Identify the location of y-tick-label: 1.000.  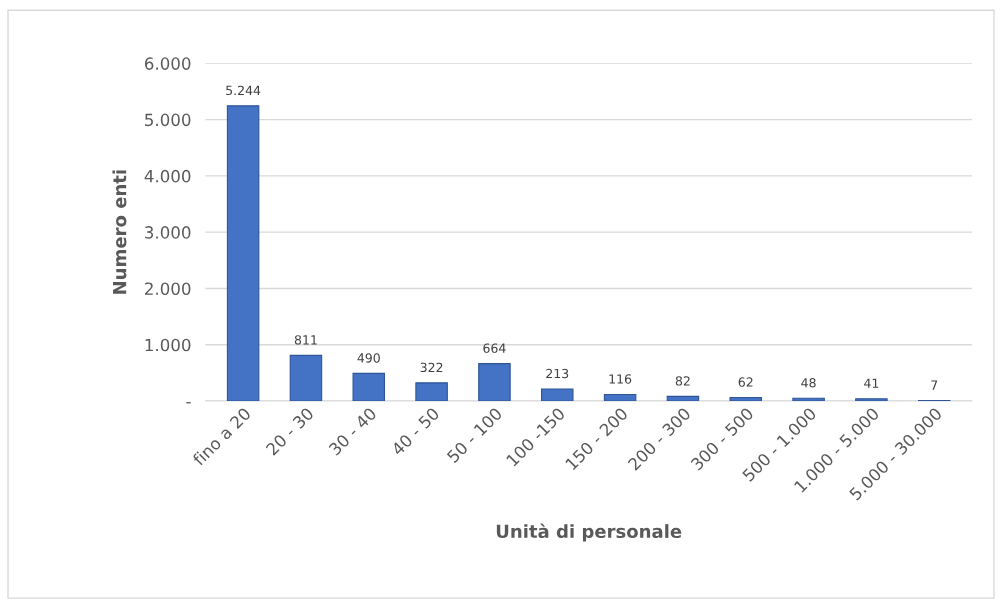
(168, 345).